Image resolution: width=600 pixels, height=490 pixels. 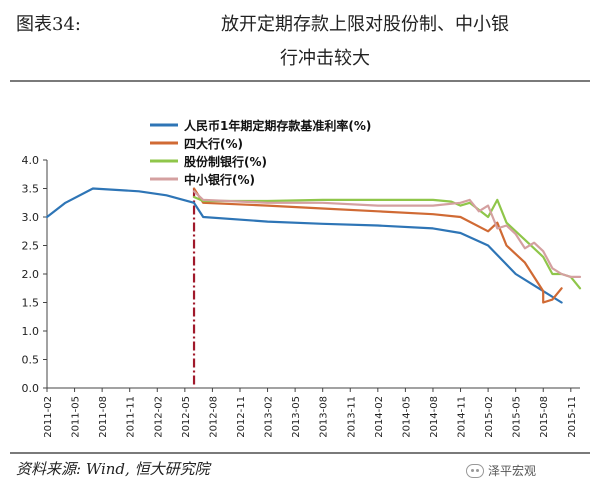 What do you see at coordinates (406, 417) in the screenshot?
I see `x-tick-label: 2014-05` at bounding box center [406, 417].